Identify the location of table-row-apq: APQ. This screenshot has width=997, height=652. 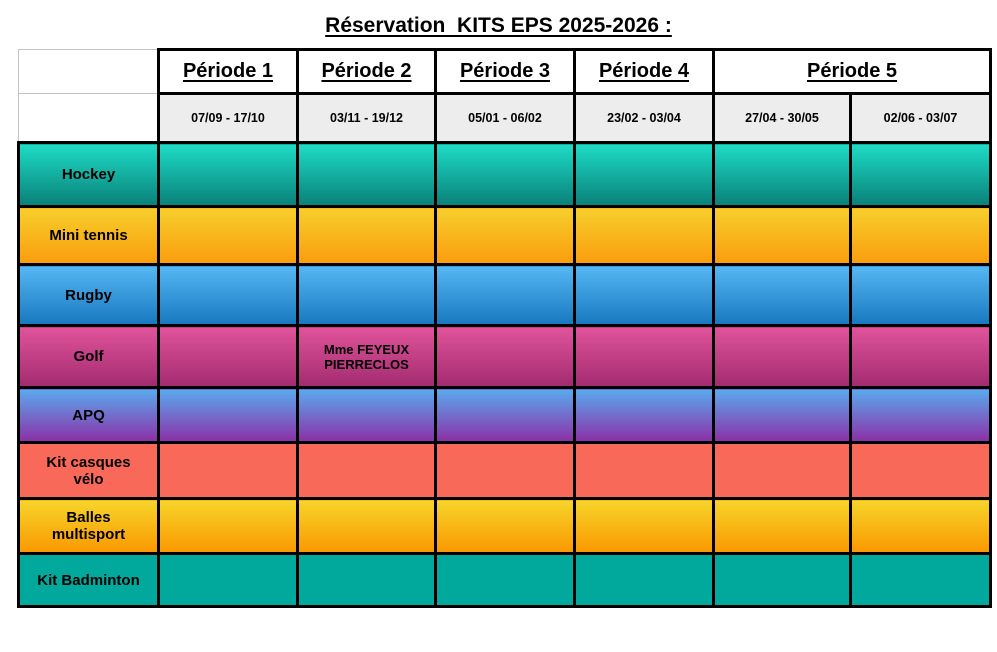
(505, 415).